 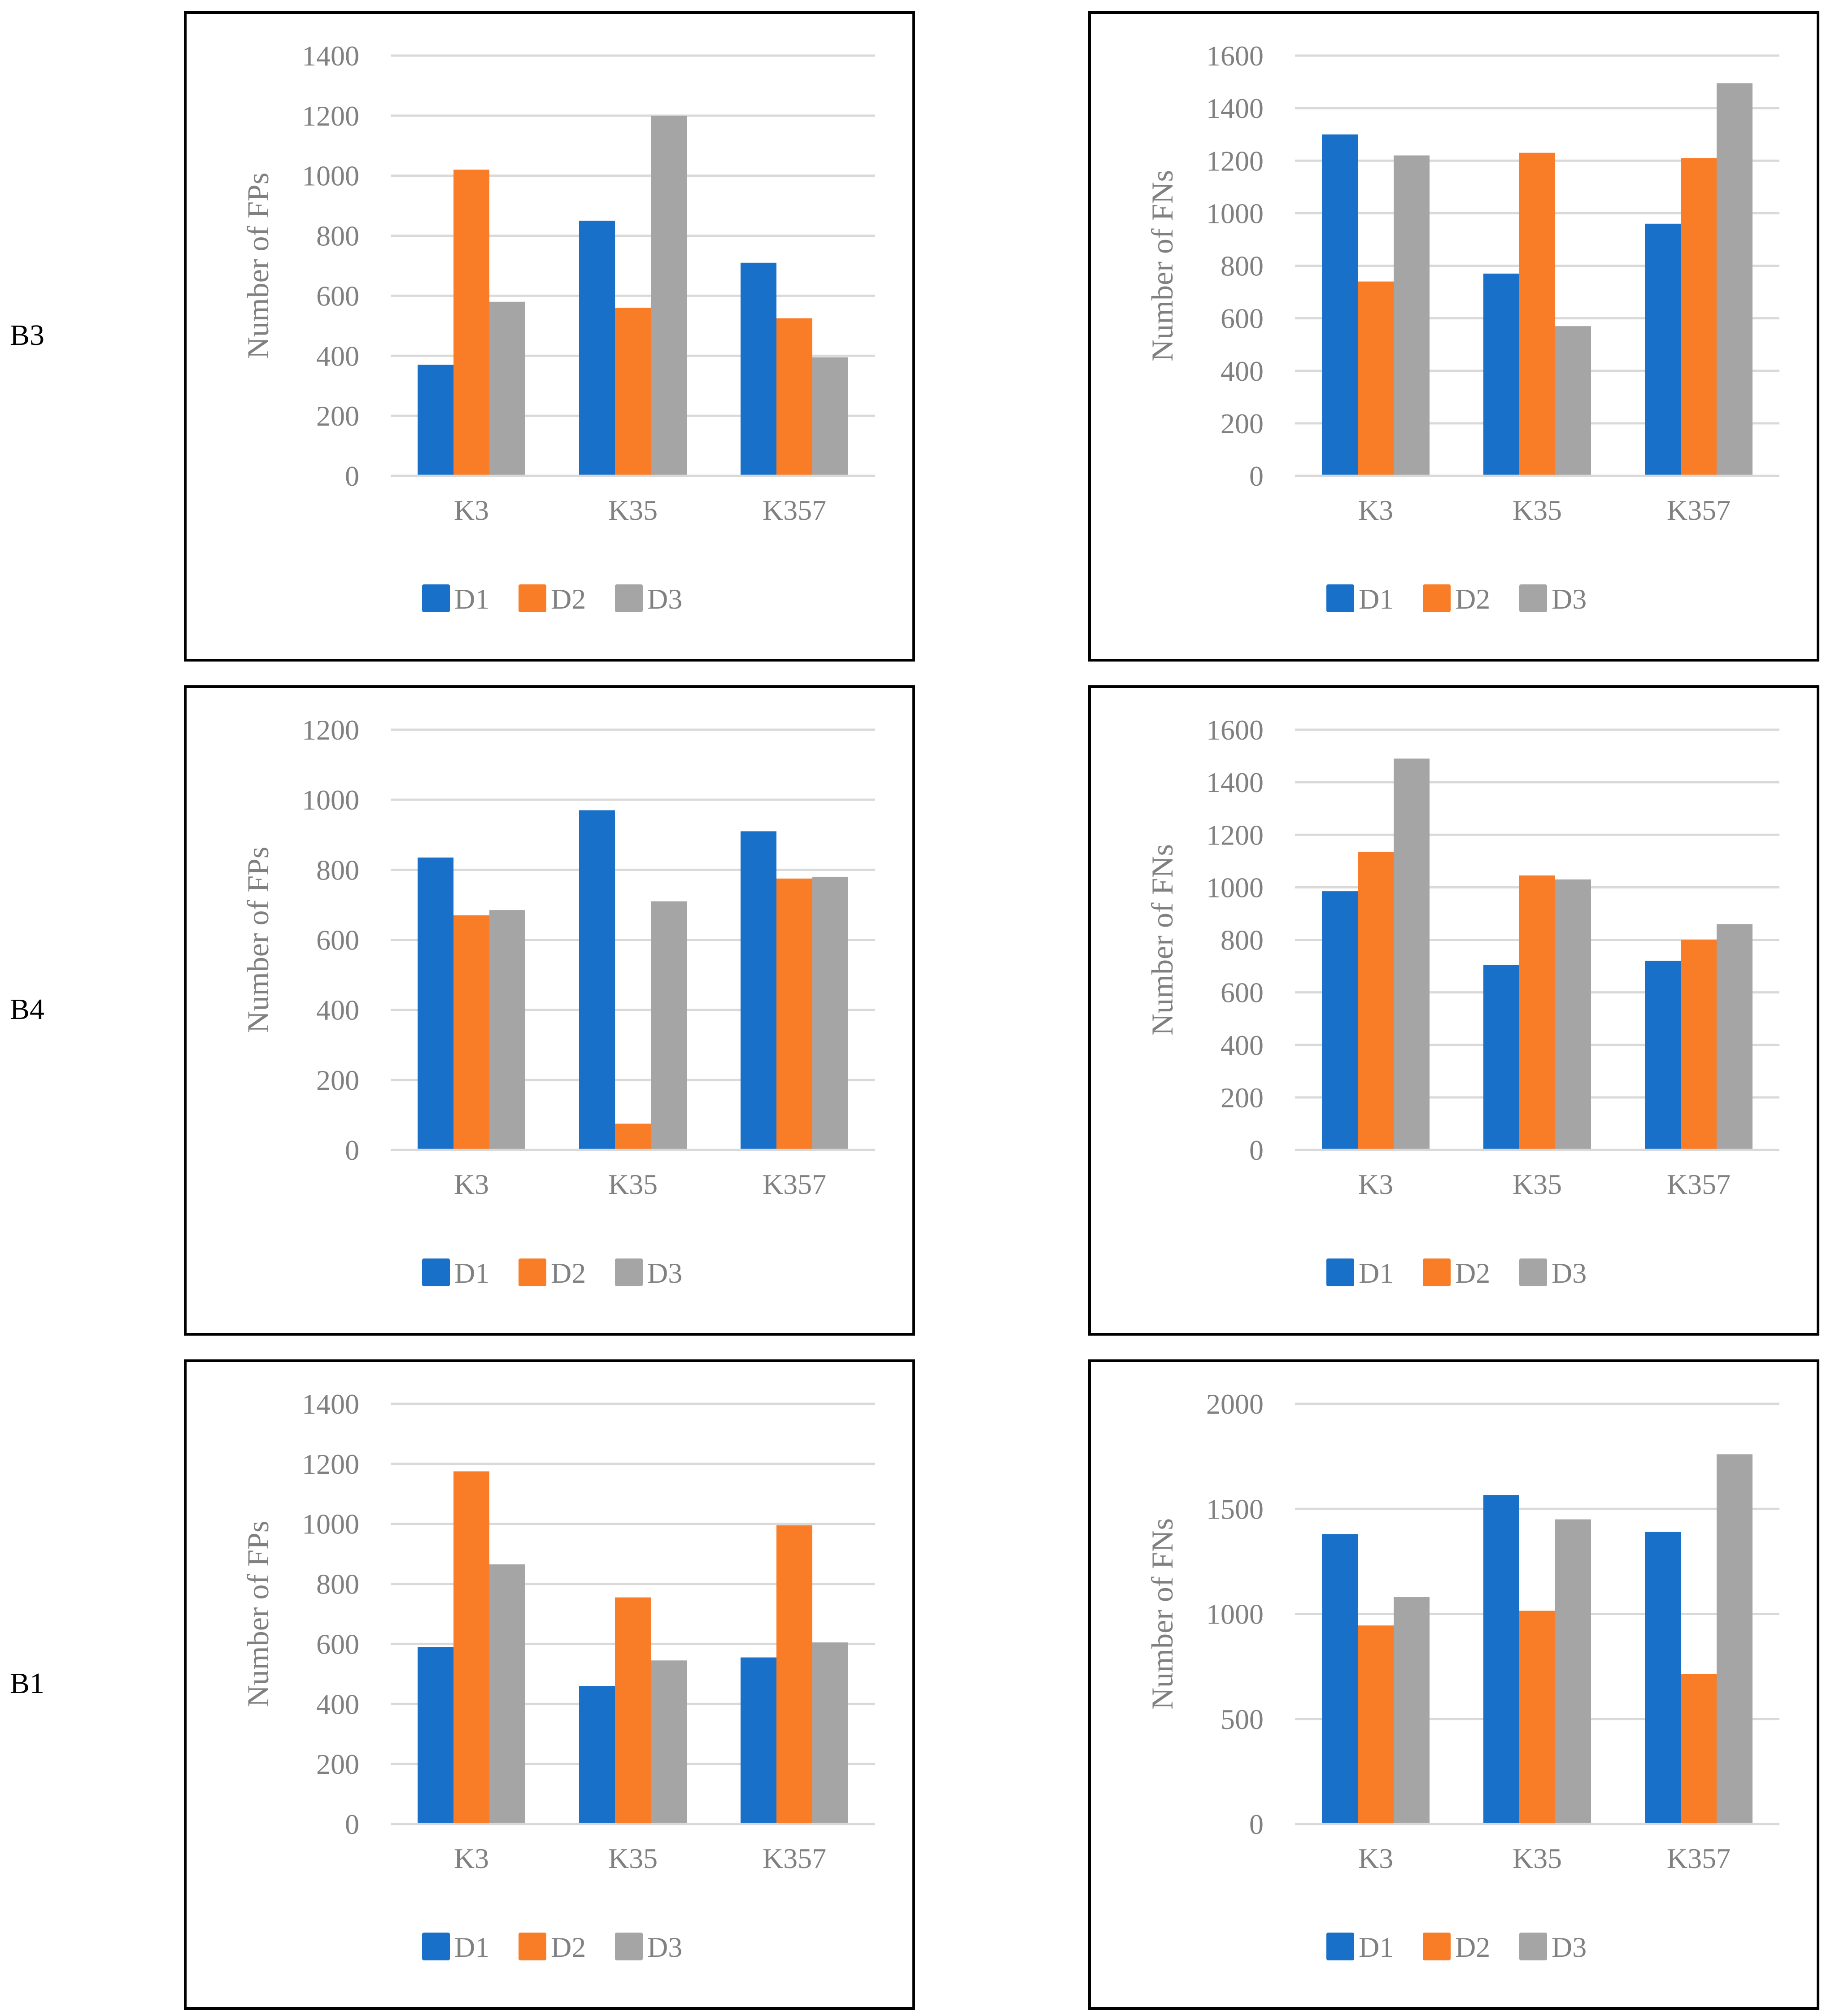 I want to click on y-axis-label: Number of FPs, so click(x=258, y=266).